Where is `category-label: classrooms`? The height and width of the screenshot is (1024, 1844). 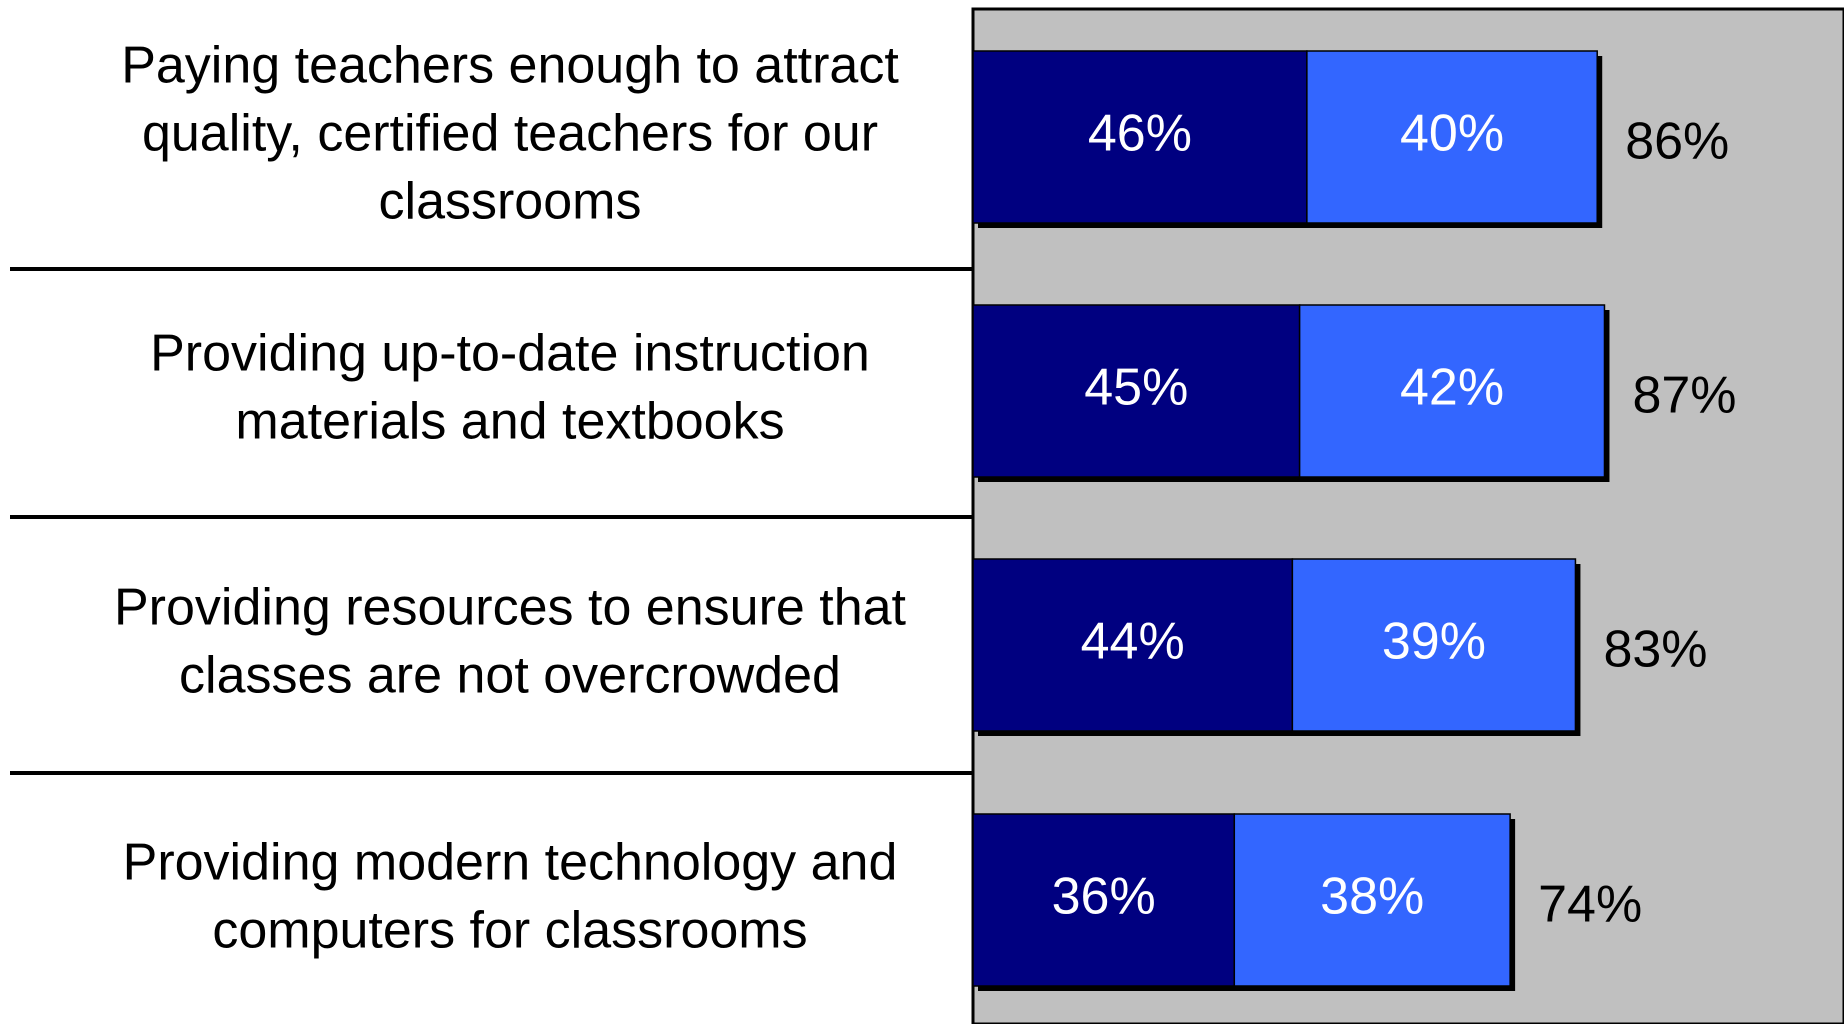 category-label: classrooms is located at coordinates (510, 202).